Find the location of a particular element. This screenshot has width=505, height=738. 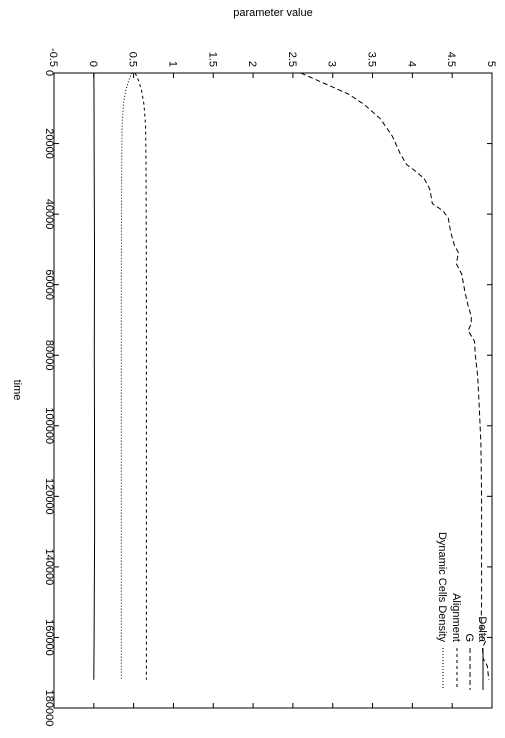

y-tick-label: 2.5 is located at coordinates (292, 59).